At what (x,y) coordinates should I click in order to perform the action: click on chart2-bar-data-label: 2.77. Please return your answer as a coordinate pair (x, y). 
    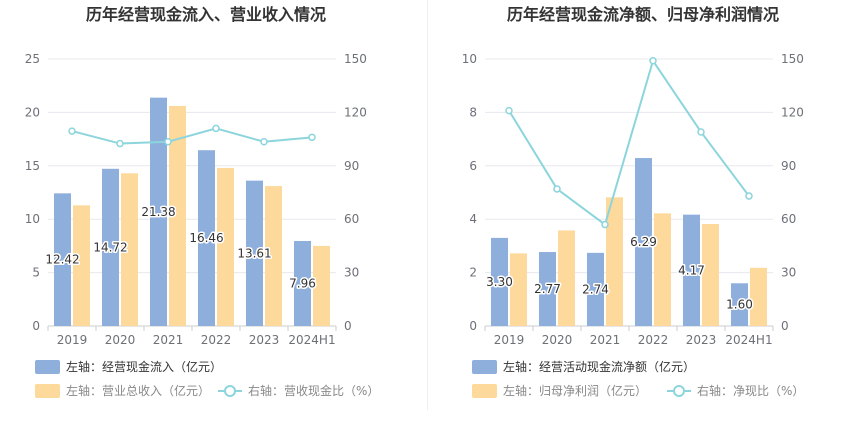
    Looking at the image, I should click on (547, 289).